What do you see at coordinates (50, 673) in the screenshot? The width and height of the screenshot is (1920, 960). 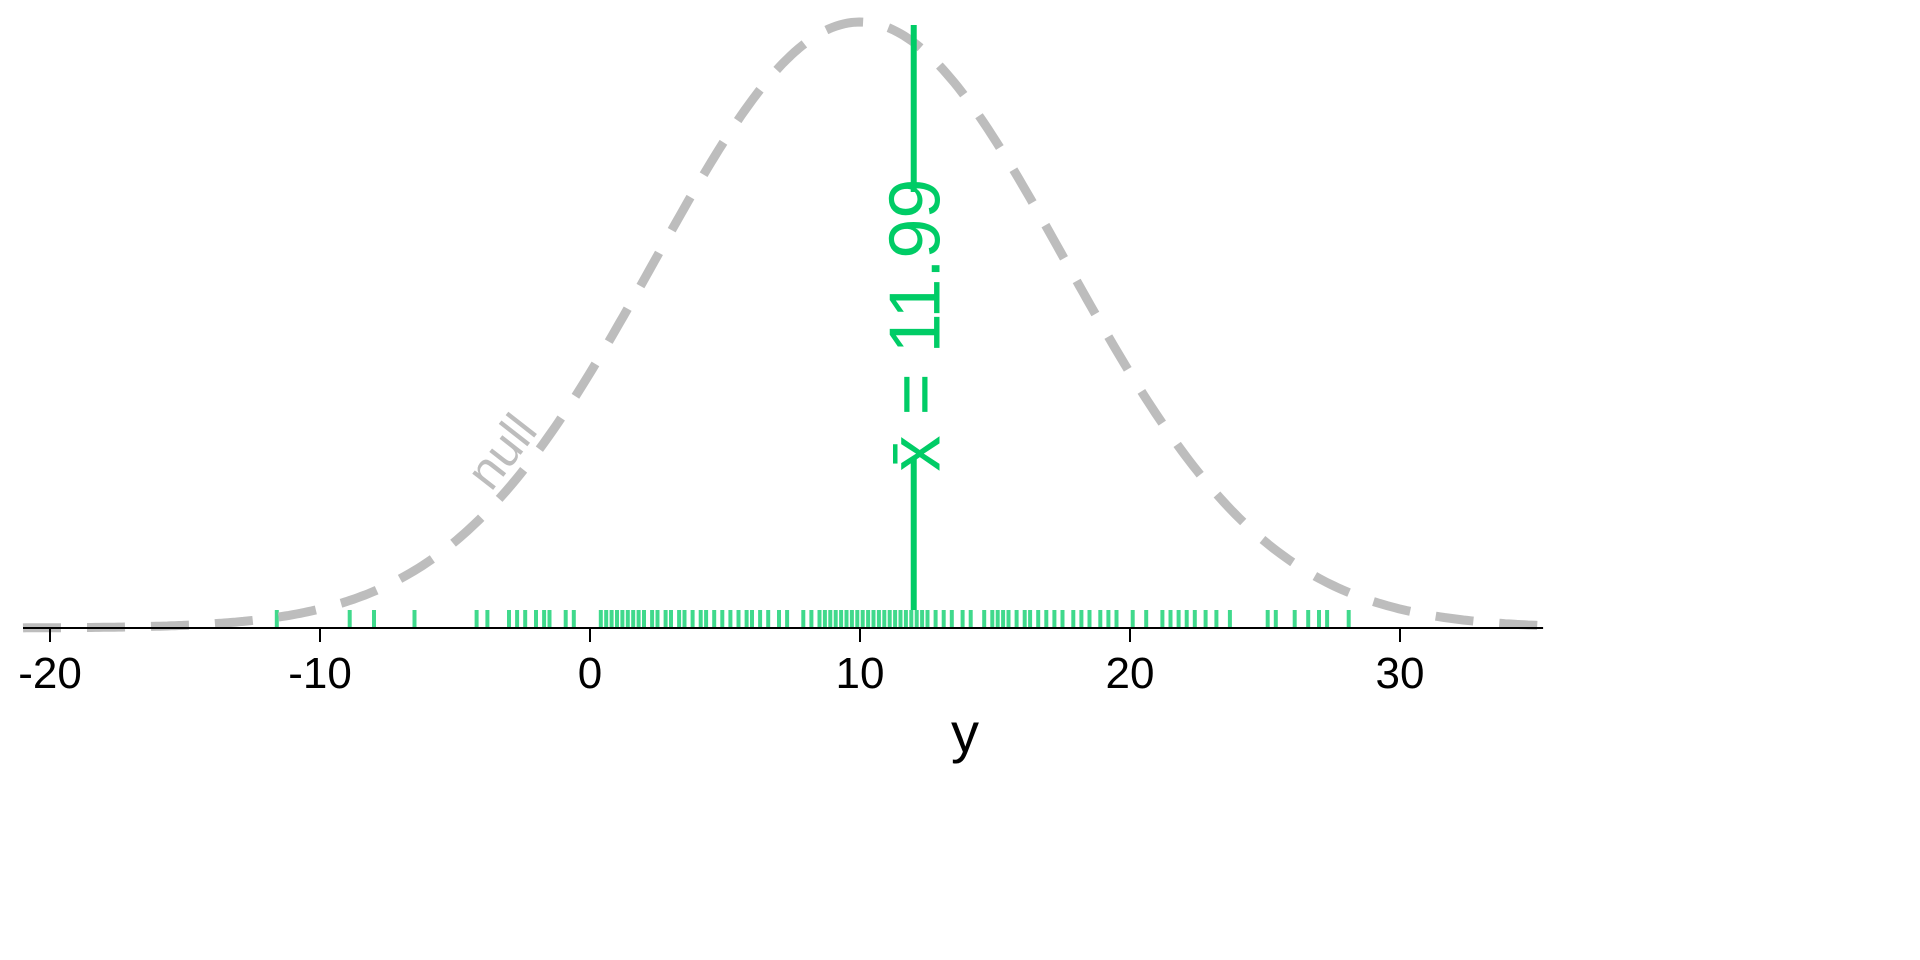 I see `x-tick-label: -20` at bounding box center [50, 673].